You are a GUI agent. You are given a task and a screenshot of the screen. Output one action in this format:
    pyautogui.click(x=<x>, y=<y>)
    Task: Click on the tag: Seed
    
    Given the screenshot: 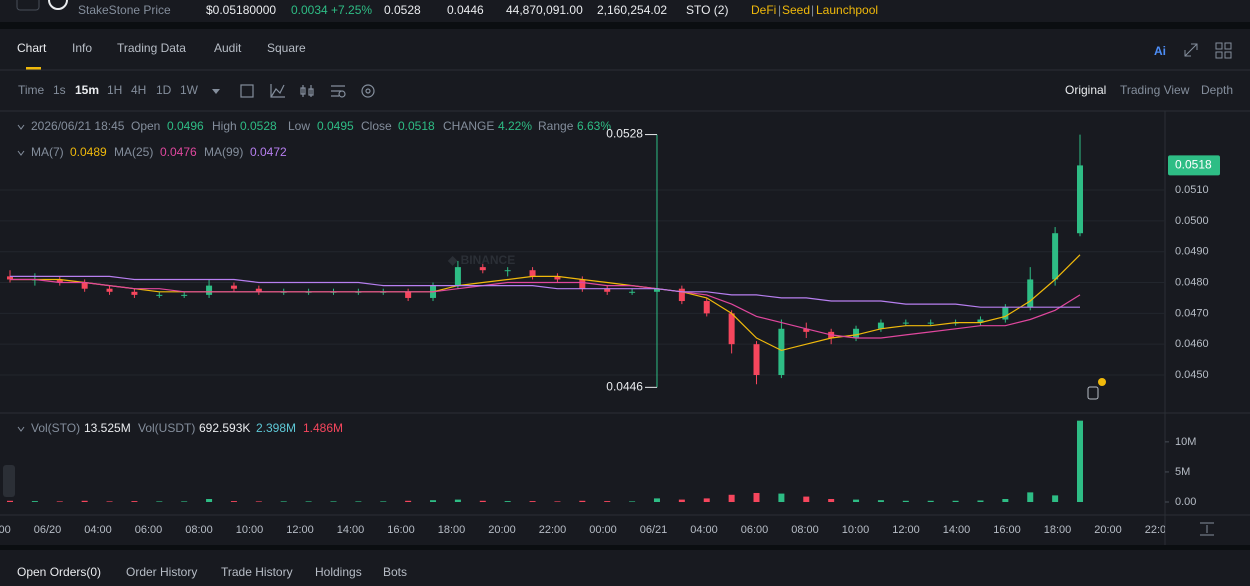 What is the action you would take?
    pyautogui.click(x=796, y=10)
    